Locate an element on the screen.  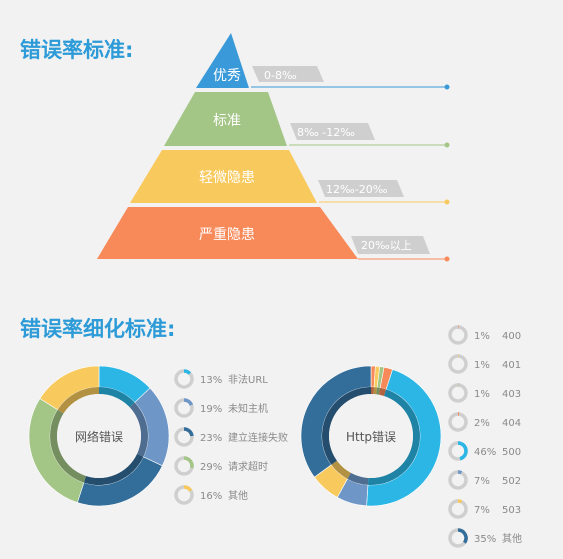
http-error-donut is located at coordinates (371, 436).